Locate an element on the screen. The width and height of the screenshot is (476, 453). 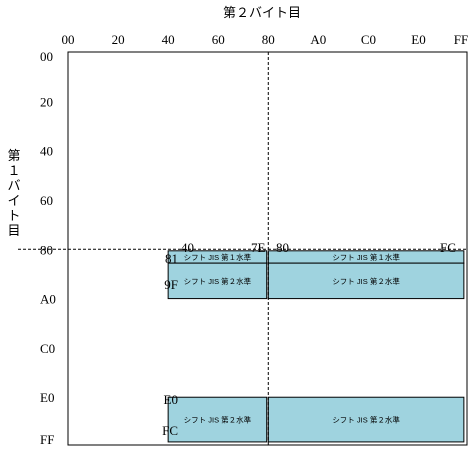
boundary-label-lead2-last: FC is located at coordinates (170, 430).